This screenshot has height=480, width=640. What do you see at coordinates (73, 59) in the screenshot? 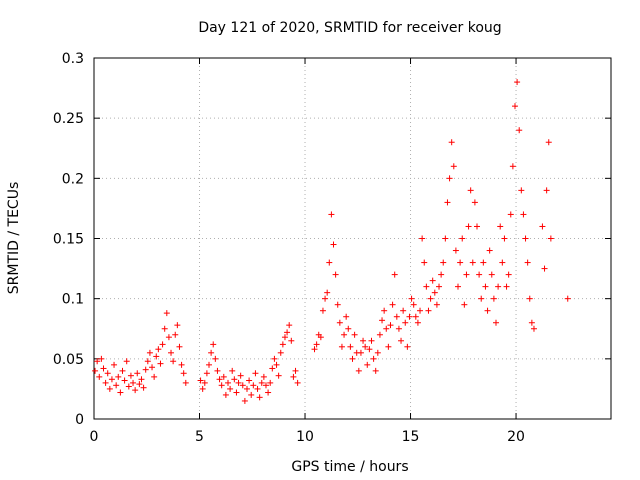
I see `y-tick-label: 0.3` at bounding box center [73, 59].